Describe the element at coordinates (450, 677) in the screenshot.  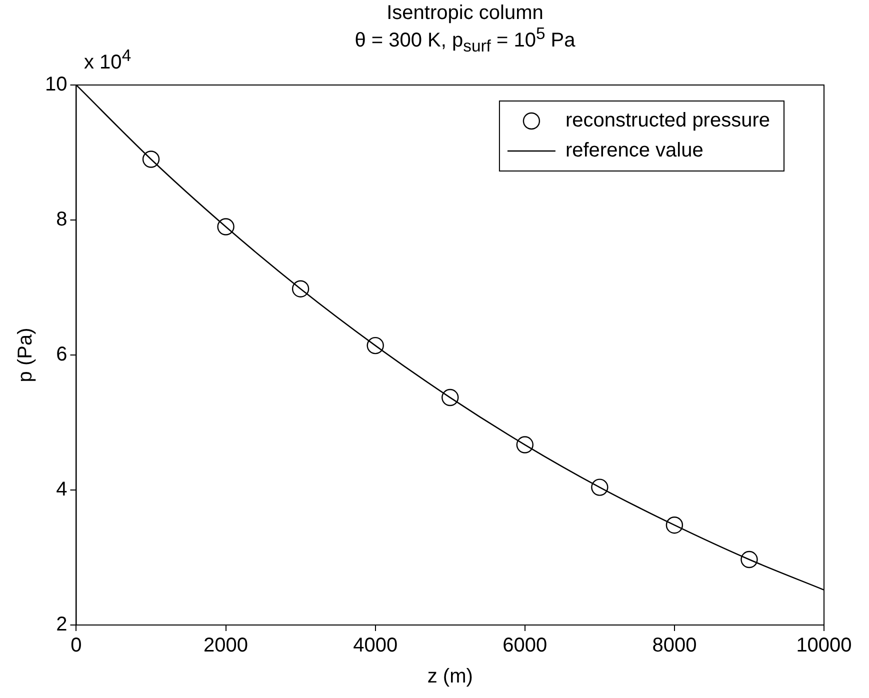
I see `x-axis-title: z (m)` at that location.